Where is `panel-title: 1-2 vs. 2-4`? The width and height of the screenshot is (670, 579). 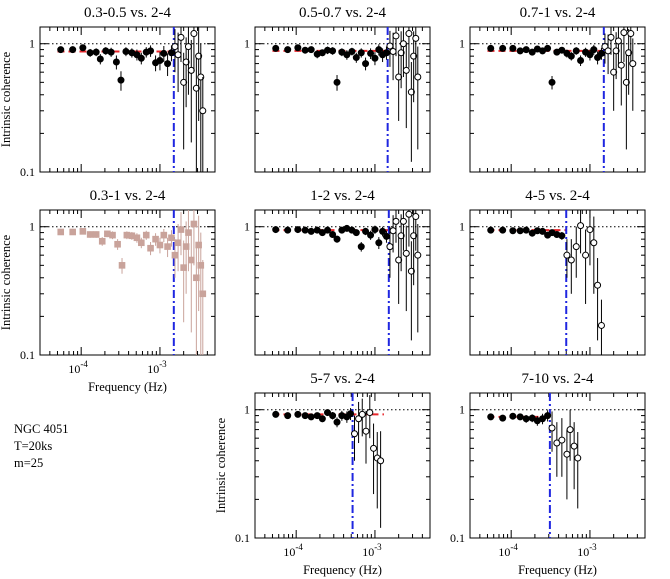 panel-title: 1-2 vs. 2-4 is located at coordinates (342, 196).